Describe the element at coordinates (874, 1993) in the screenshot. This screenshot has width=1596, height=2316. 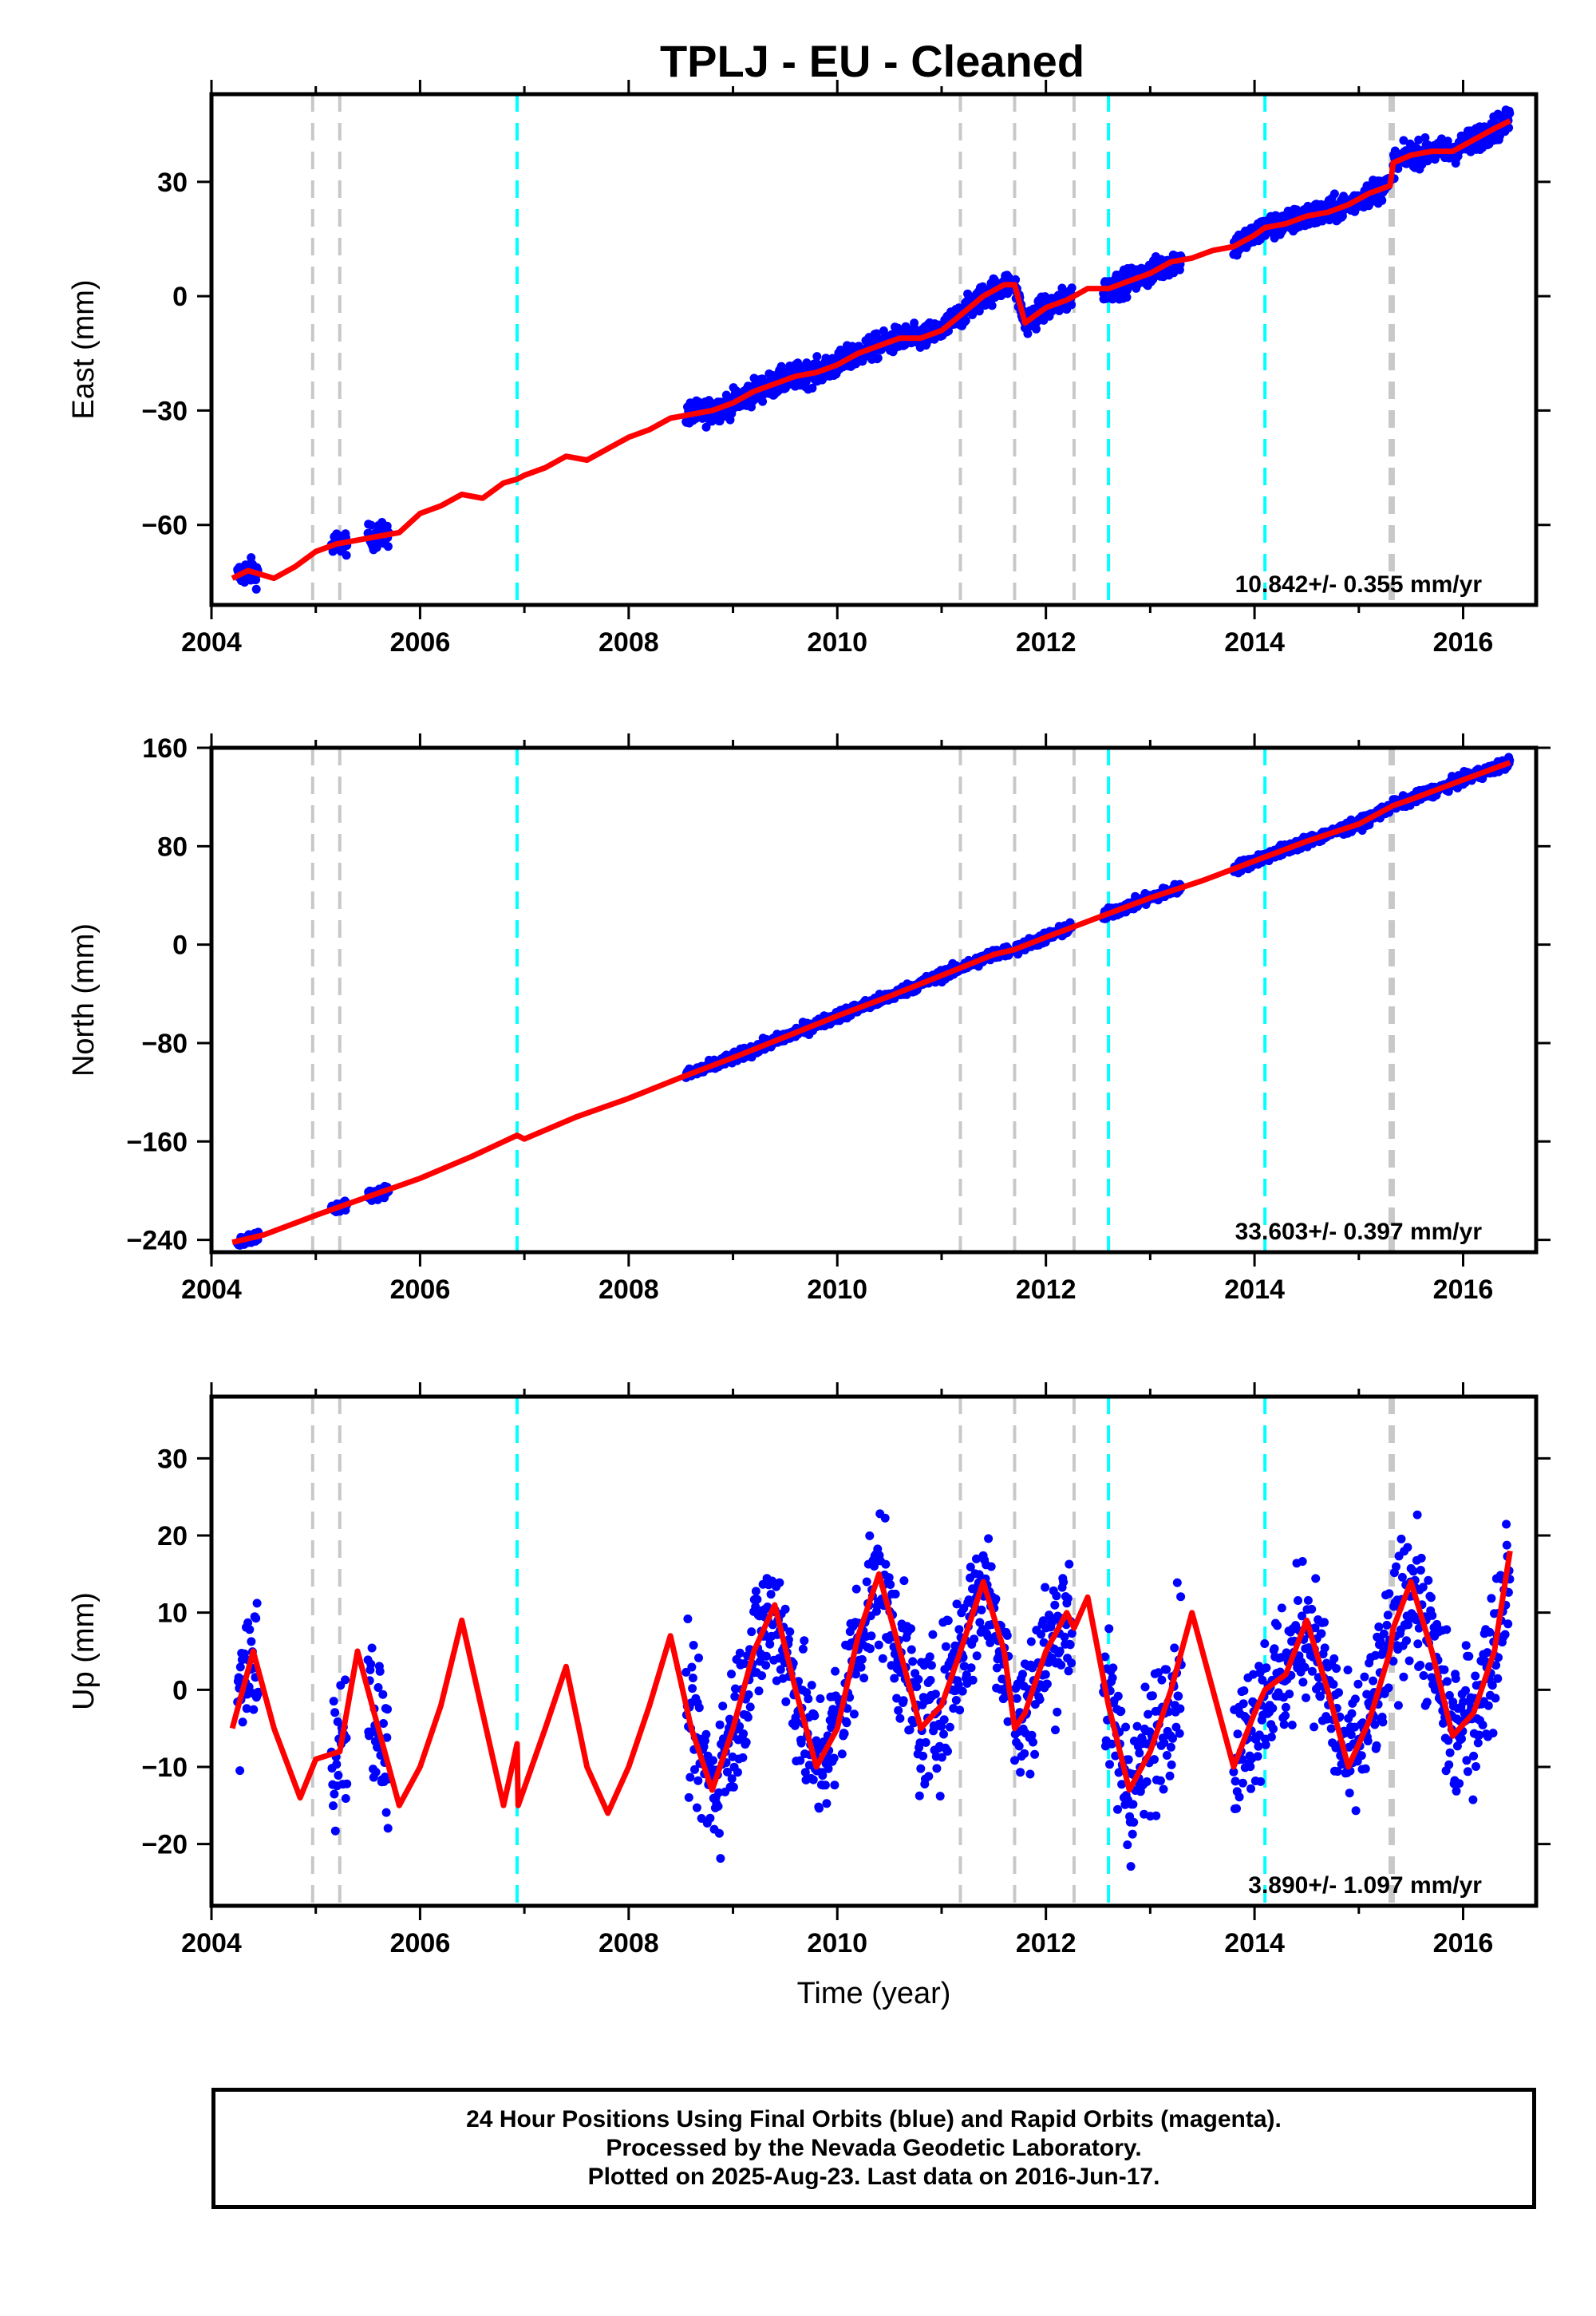
I see `x-axis-label: Time (year)` at that location.